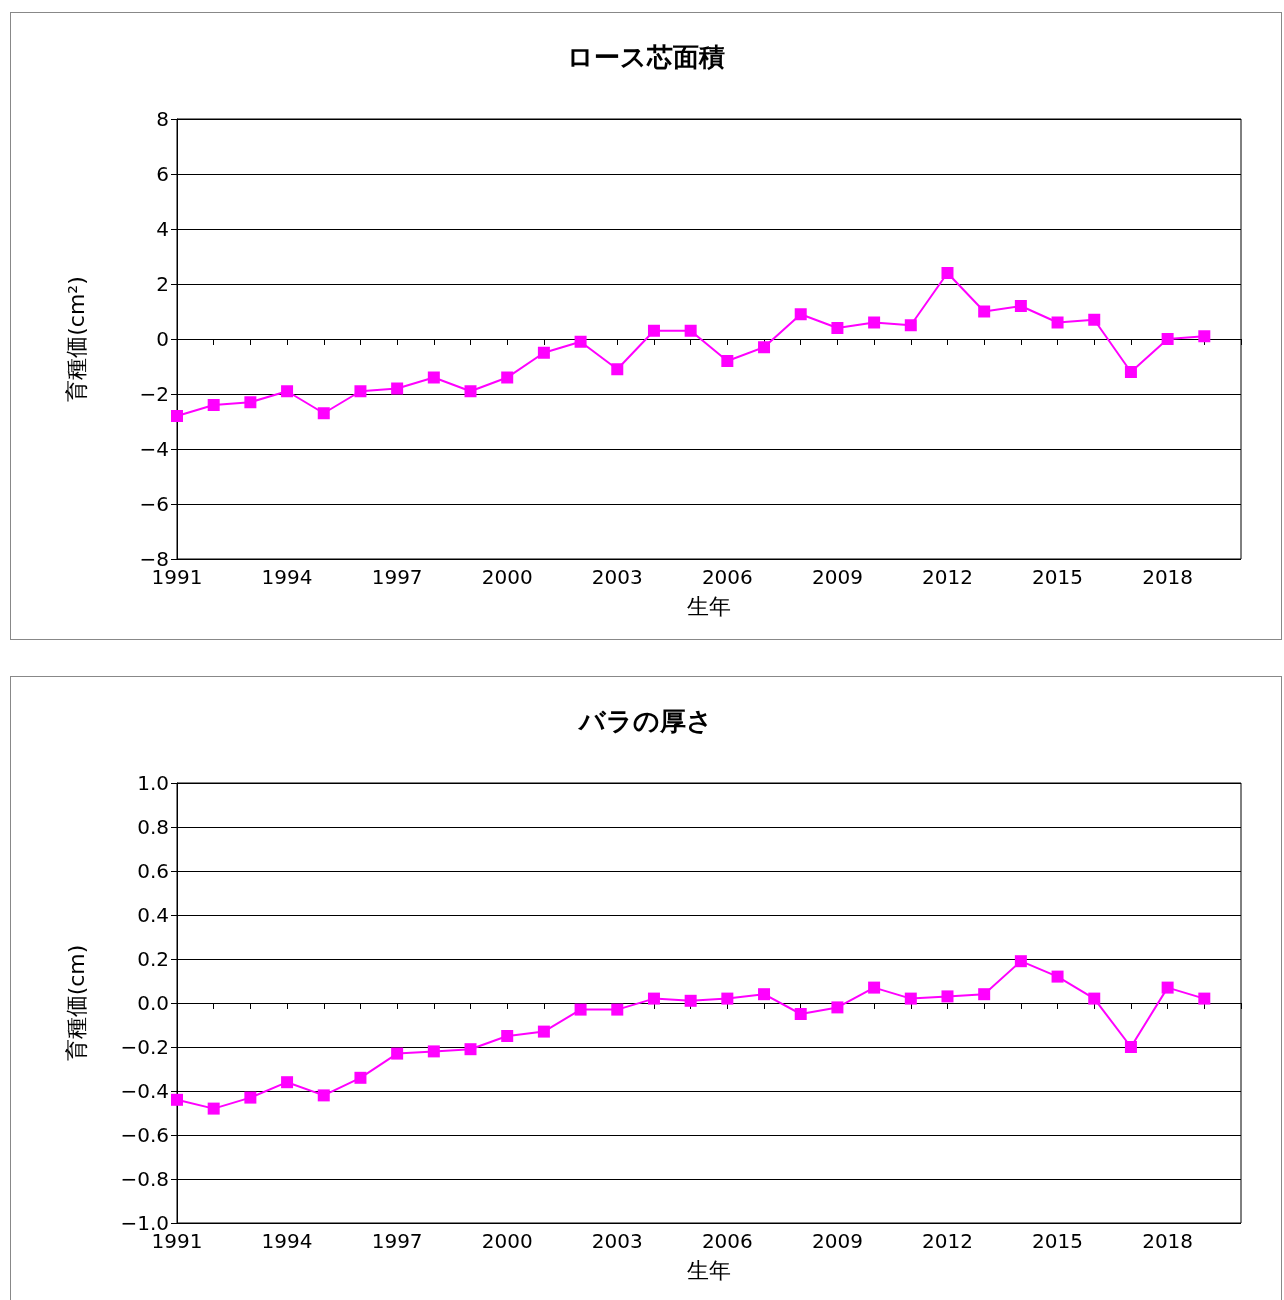  Describe the element at coordinates (154, 394) in the screenshot. I see `y-tick-label: −2` at that location.